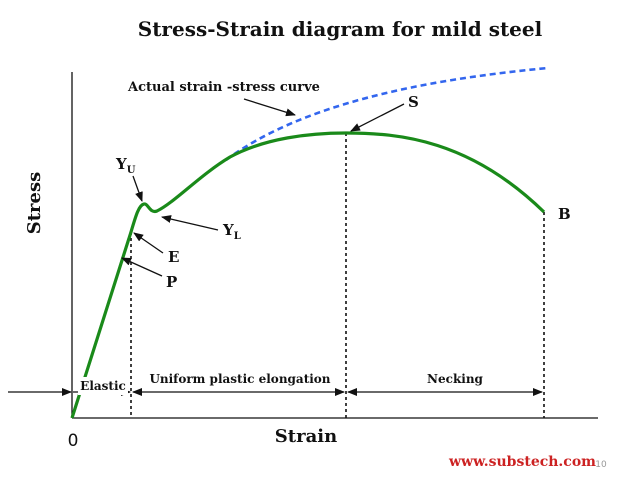 The height and width of the screenshot is (478, 638). Describe the element at coordinates (148, 243) in the screenshot. I see `elastic-limit-arrow` at that location.